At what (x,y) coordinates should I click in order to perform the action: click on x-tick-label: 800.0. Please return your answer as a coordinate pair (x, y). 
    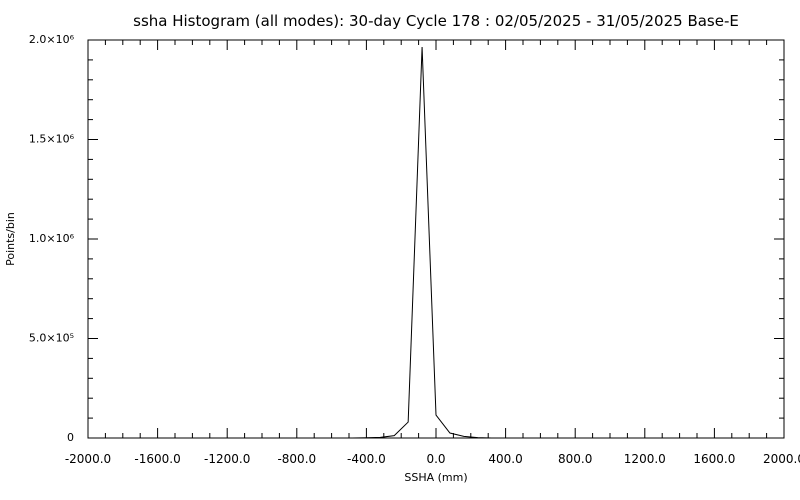
    Looking at the image, I should click on (575, 459).